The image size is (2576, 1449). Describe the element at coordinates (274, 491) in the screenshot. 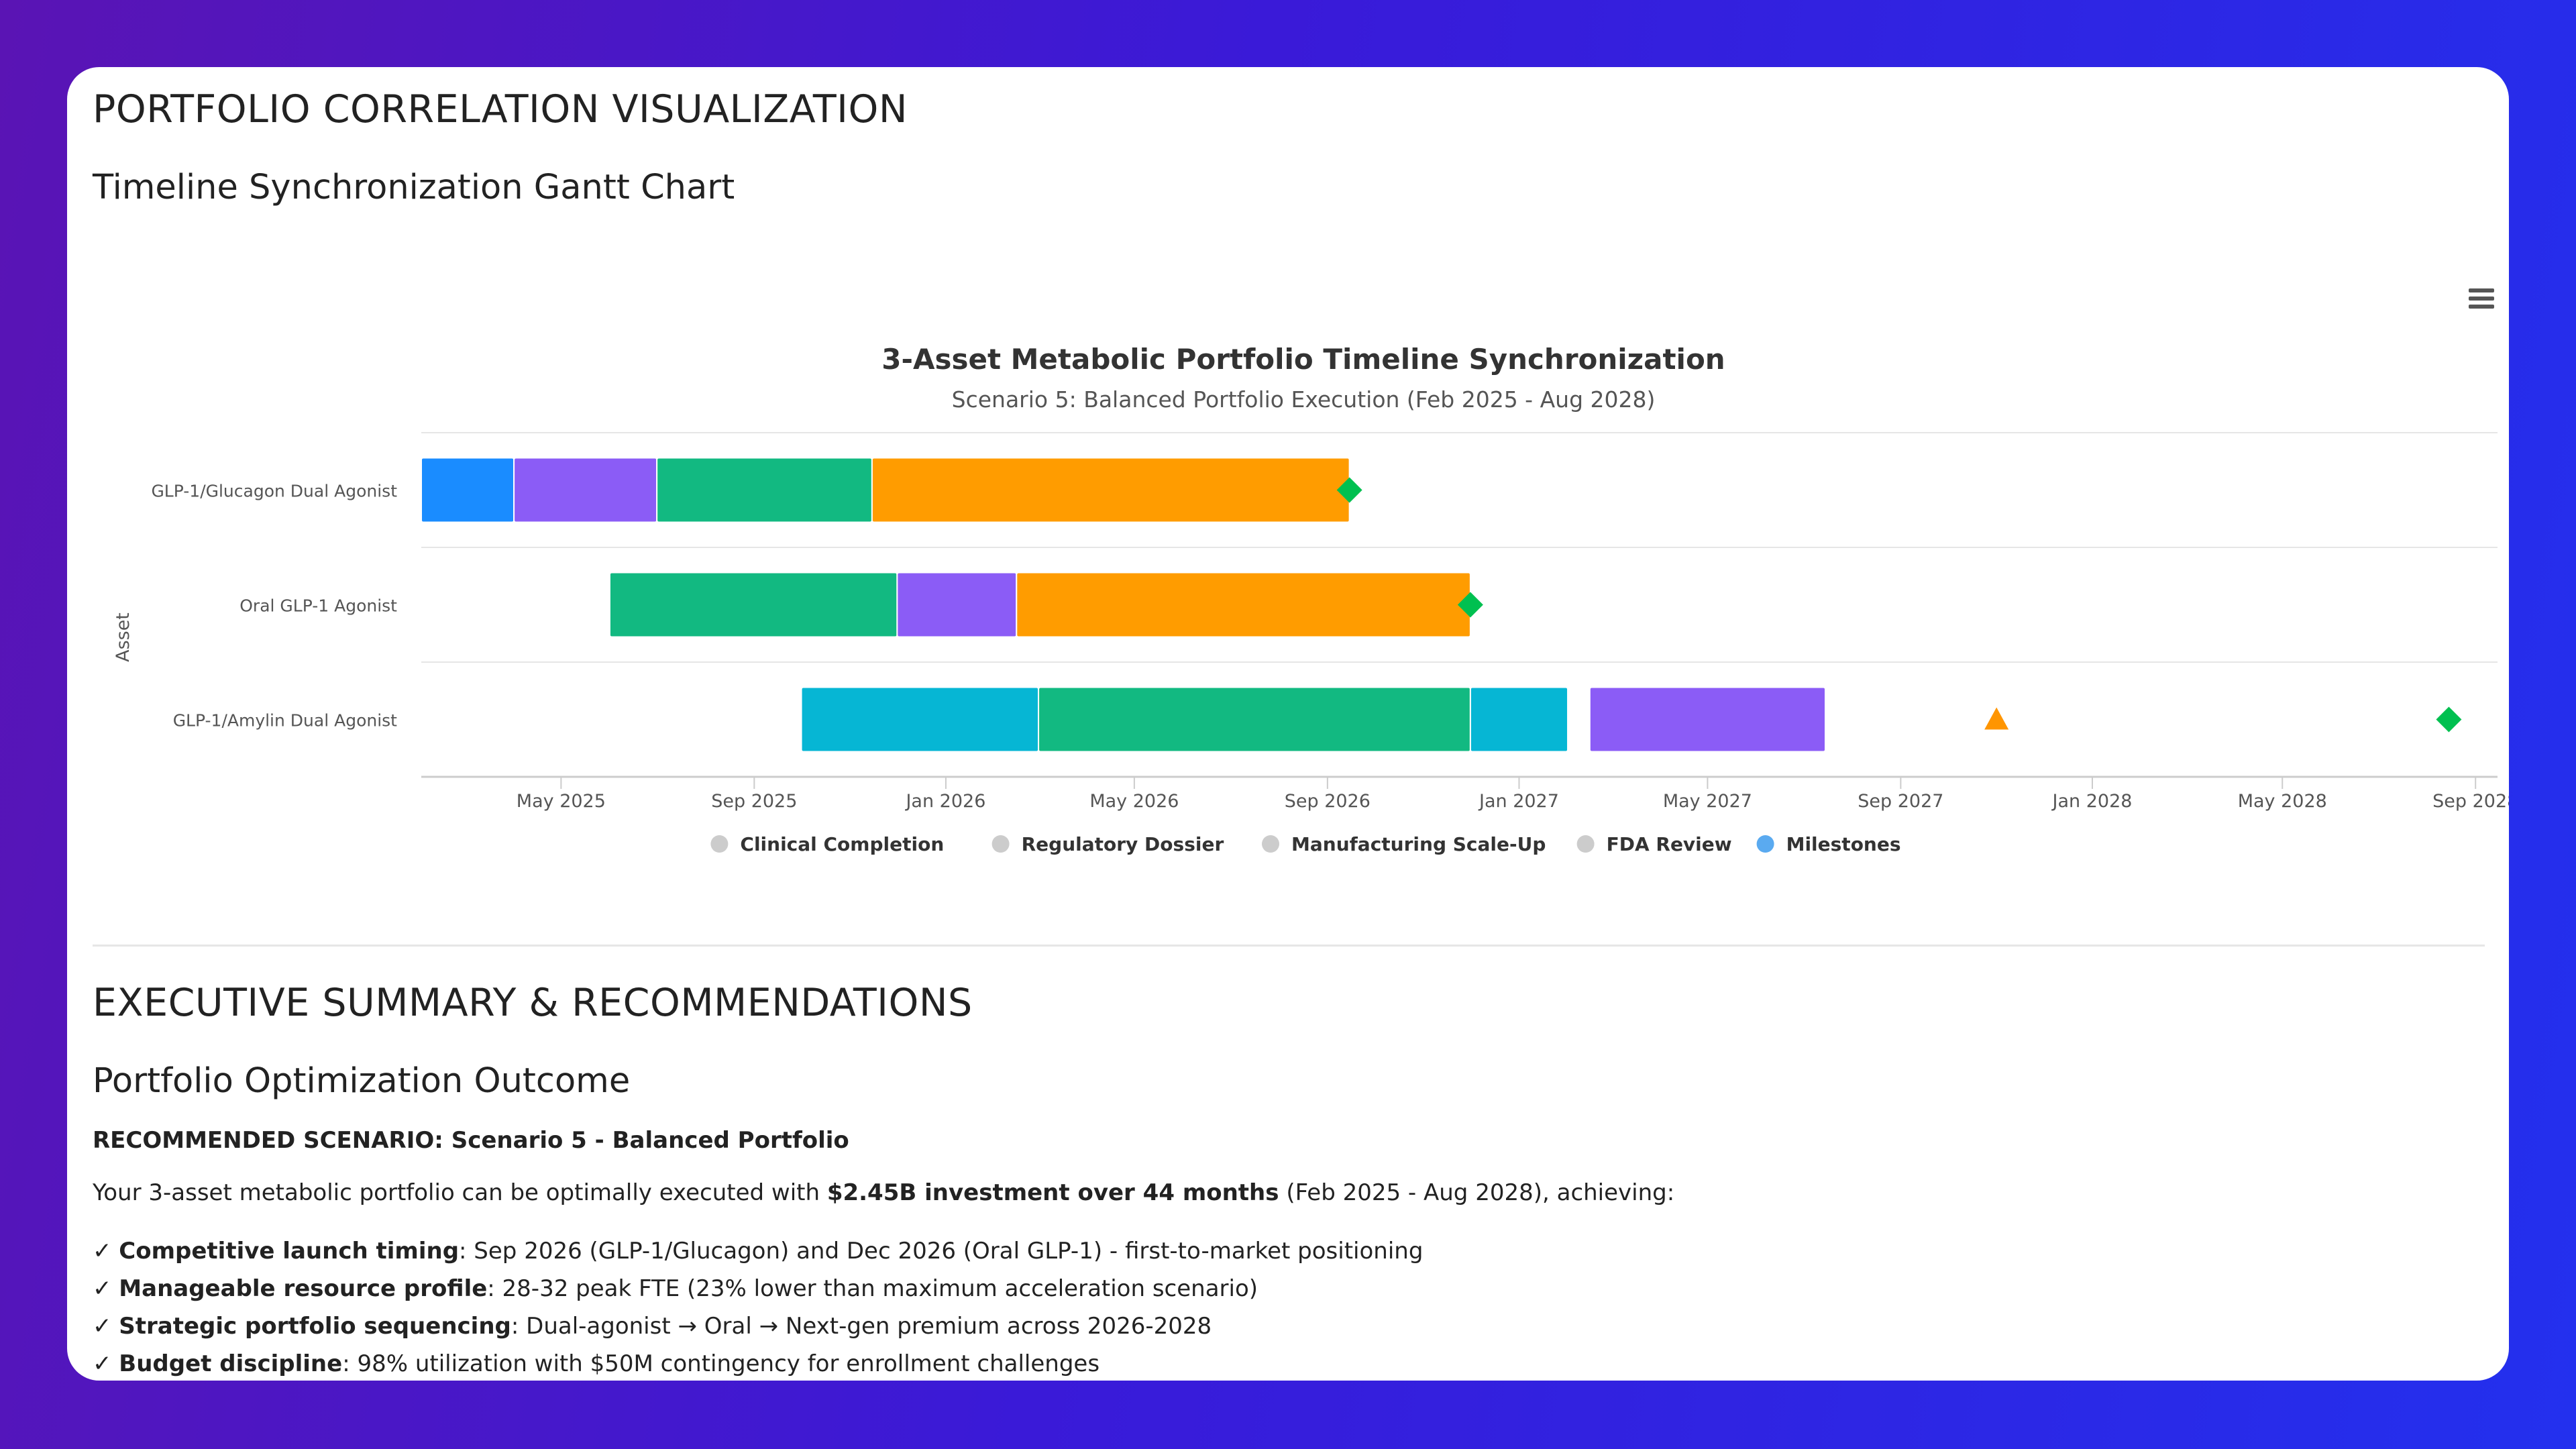

I see `y-axis-label: GLP-1/Glucagon Dual Agonist` at that location.